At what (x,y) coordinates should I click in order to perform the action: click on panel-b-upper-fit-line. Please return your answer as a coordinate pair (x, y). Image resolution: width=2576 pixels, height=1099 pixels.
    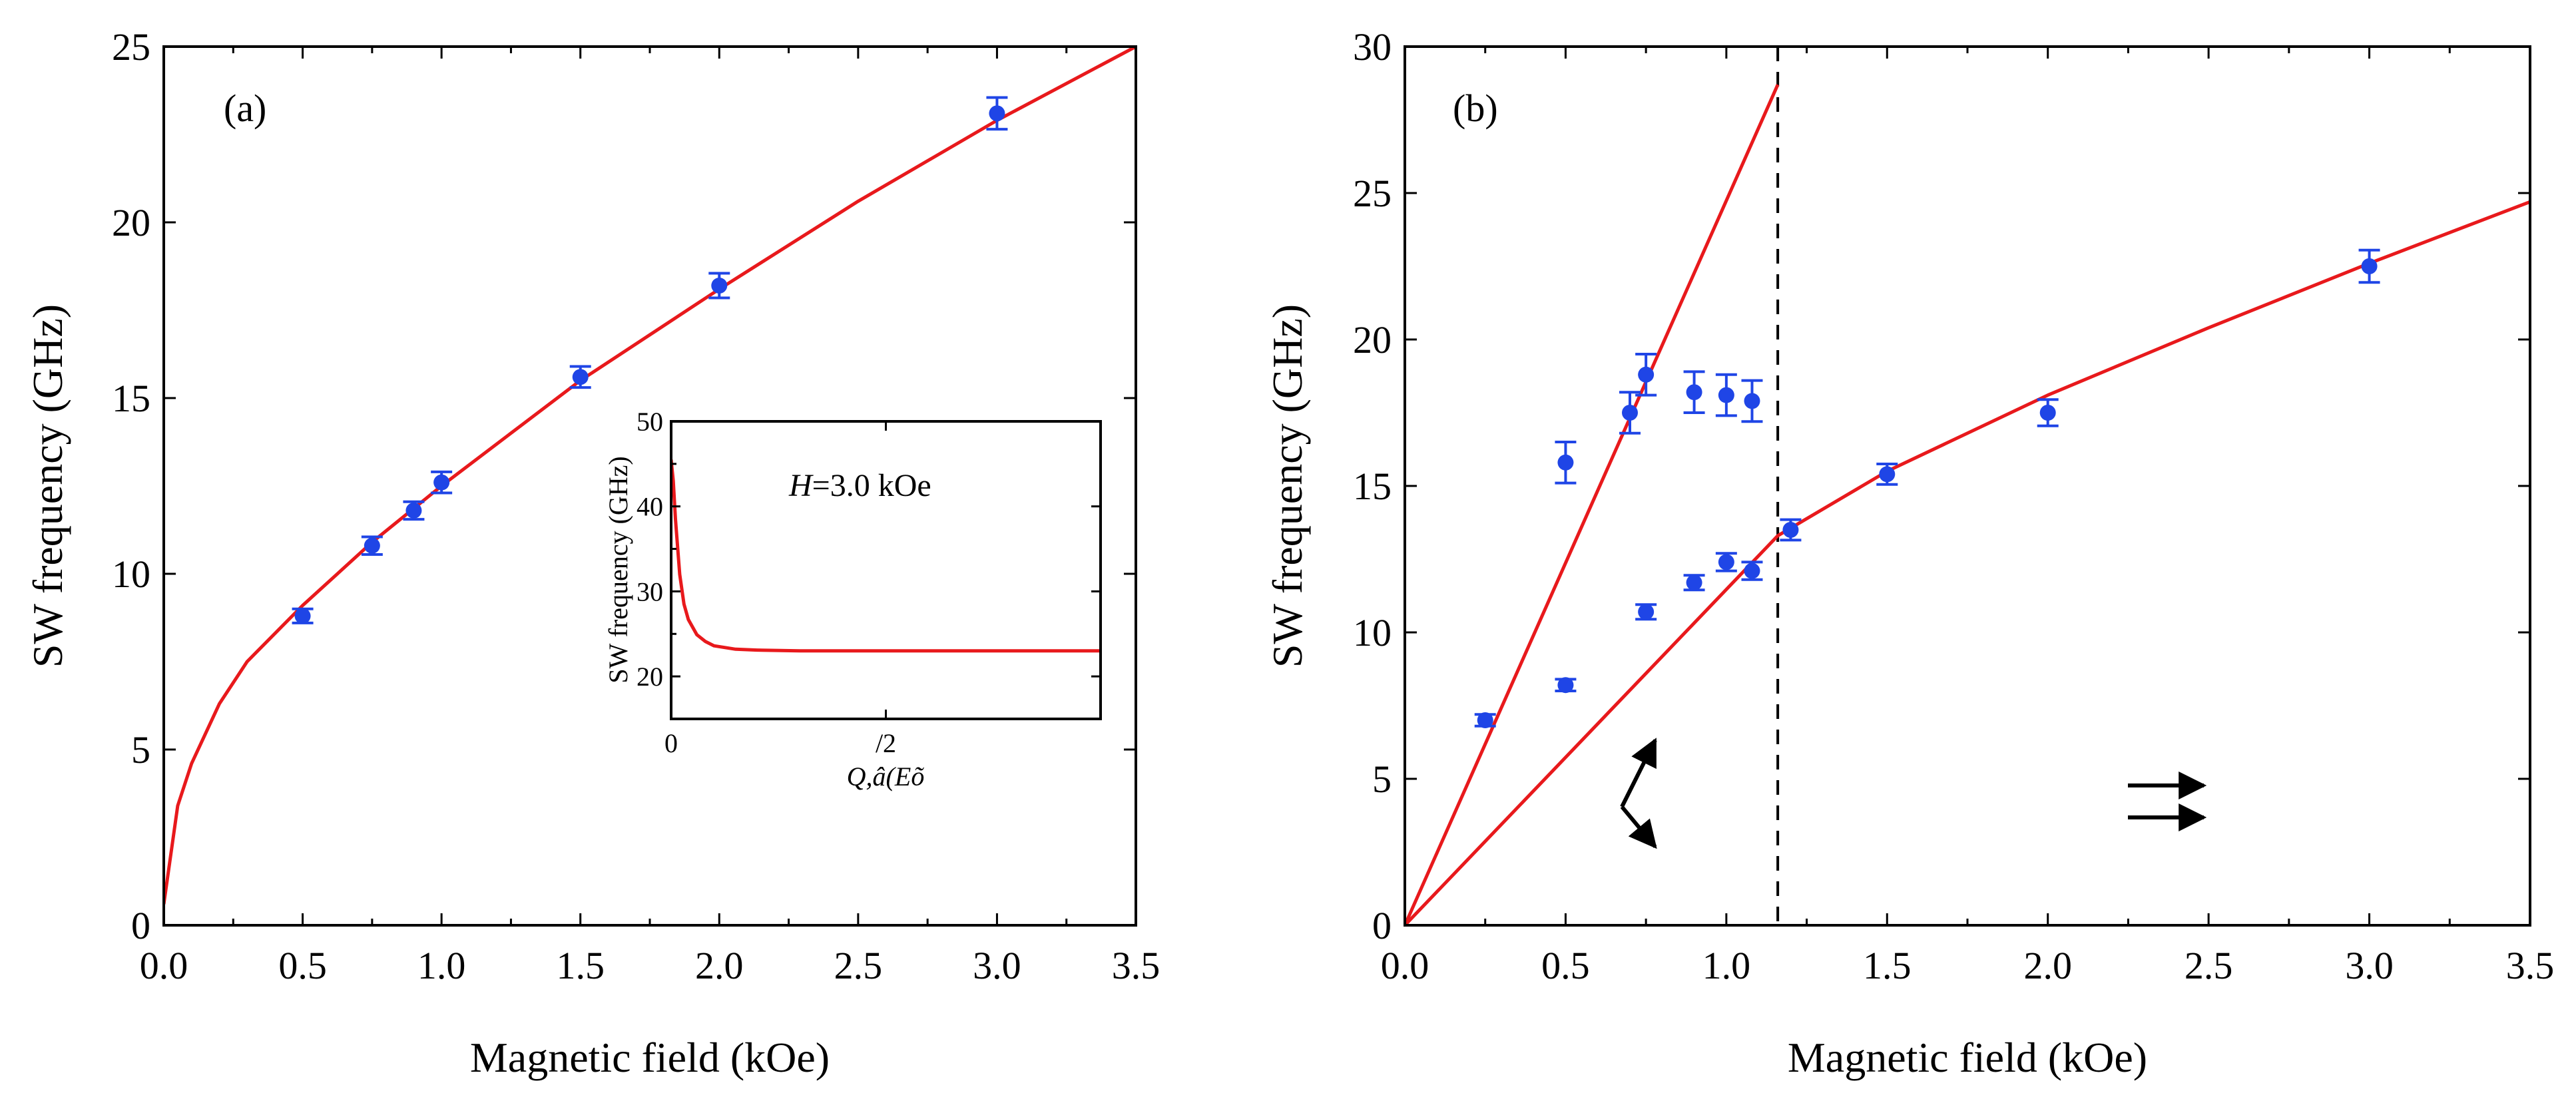
    Looking at the image, I should click on (1593, 504).